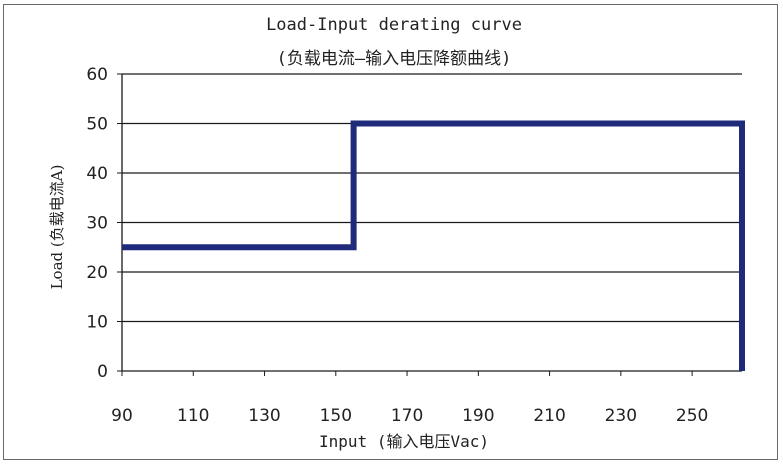 The height and width of the screenshot is (465, 783). Describe the element at coordinates (97, 273) in the screenshot. I see `y-tick-label-20: 20` at that location.